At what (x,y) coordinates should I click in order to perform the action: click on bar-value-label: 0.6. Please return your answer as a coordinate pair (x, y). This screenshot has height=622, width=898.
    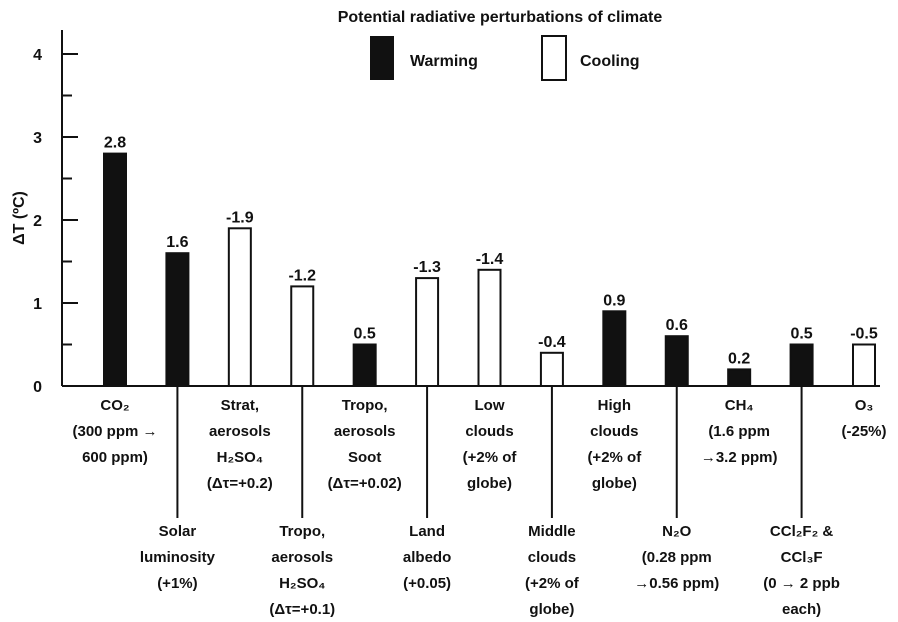
    Looking at the image, I should click on (677, 325).